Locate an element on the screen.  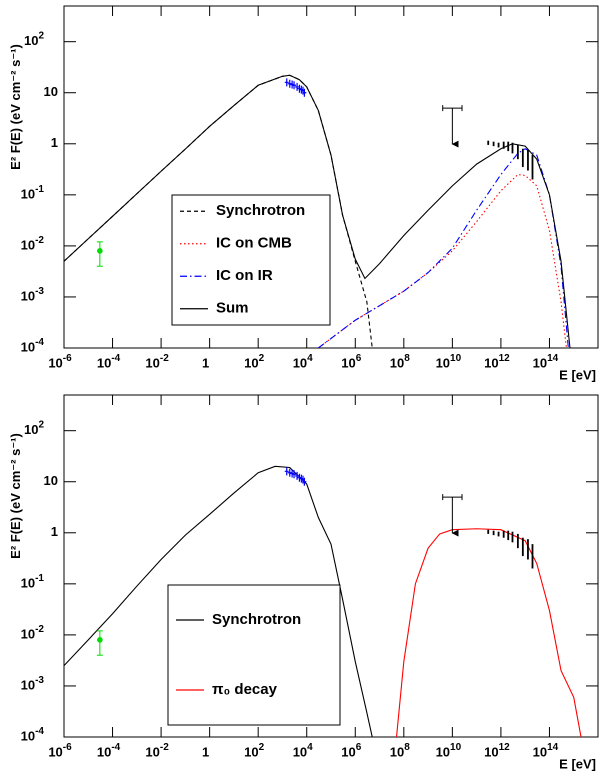
x-tick-label-exponent: -4 is located at coordinates (115, 747).